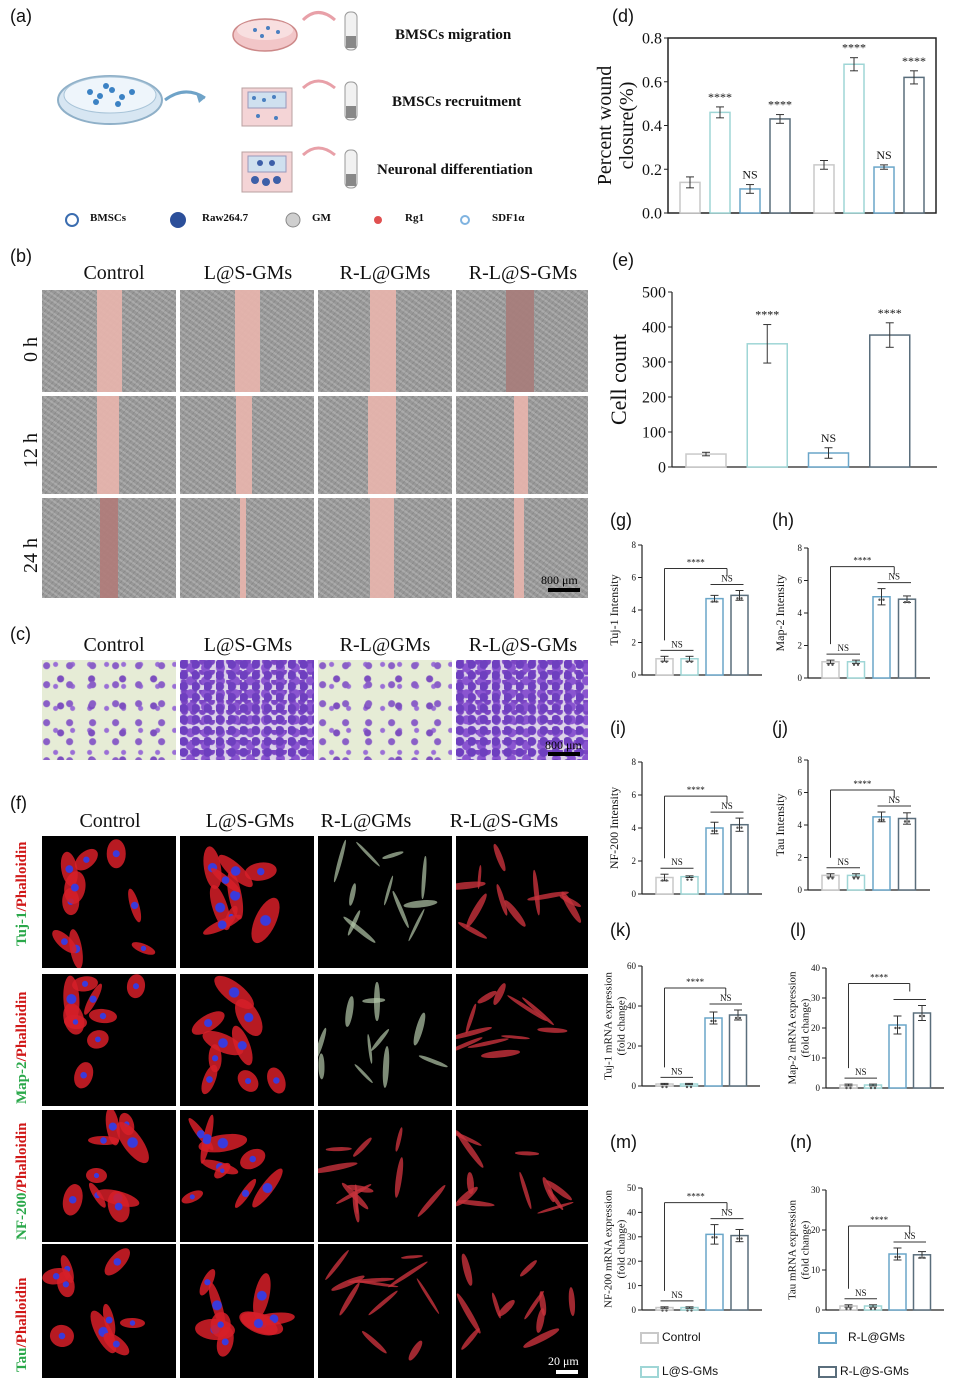 Image resolution: width=955 pixels, height=1388 pixels. Describe the element at coordinates (632, 1286) in the screenshot. I see `y-tick-label-m: 10` at that location.